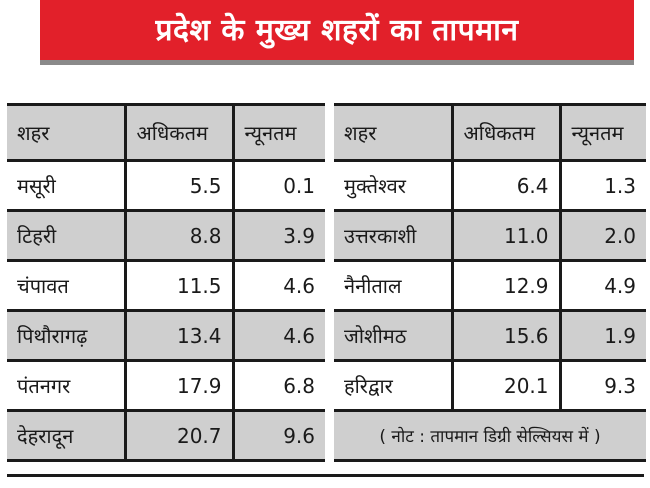  Describe the element at coordinates (602, 185) in the screenshot. I see `min-cell: 1.3` at that location.